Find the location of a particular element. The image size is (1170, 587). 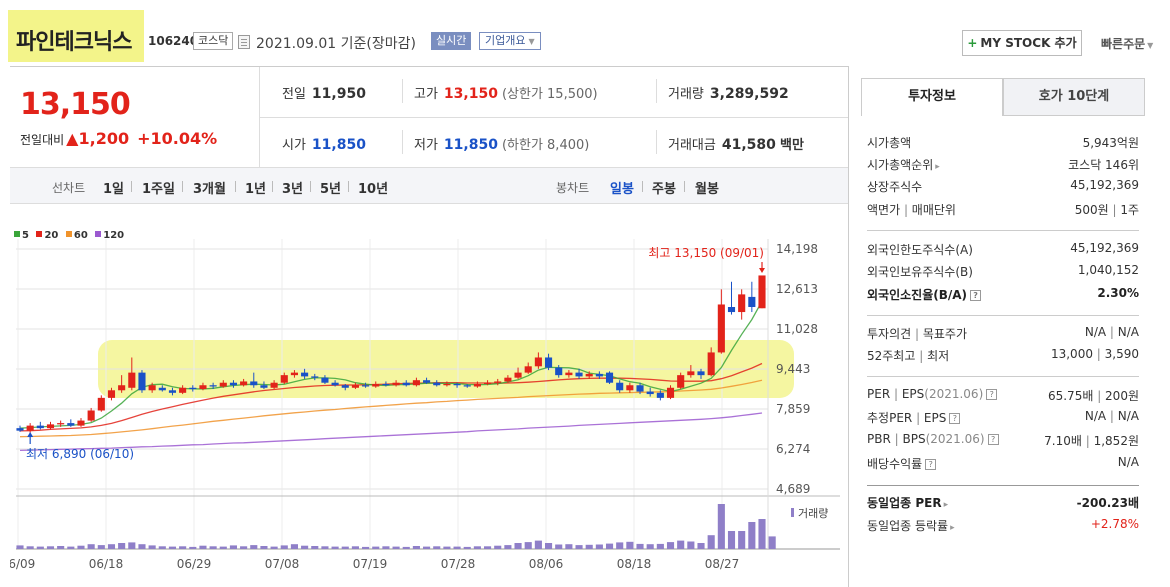

info-row: 52주최고 | 최저 13,000 | 3,590 is located at coordinates (1003, 355).